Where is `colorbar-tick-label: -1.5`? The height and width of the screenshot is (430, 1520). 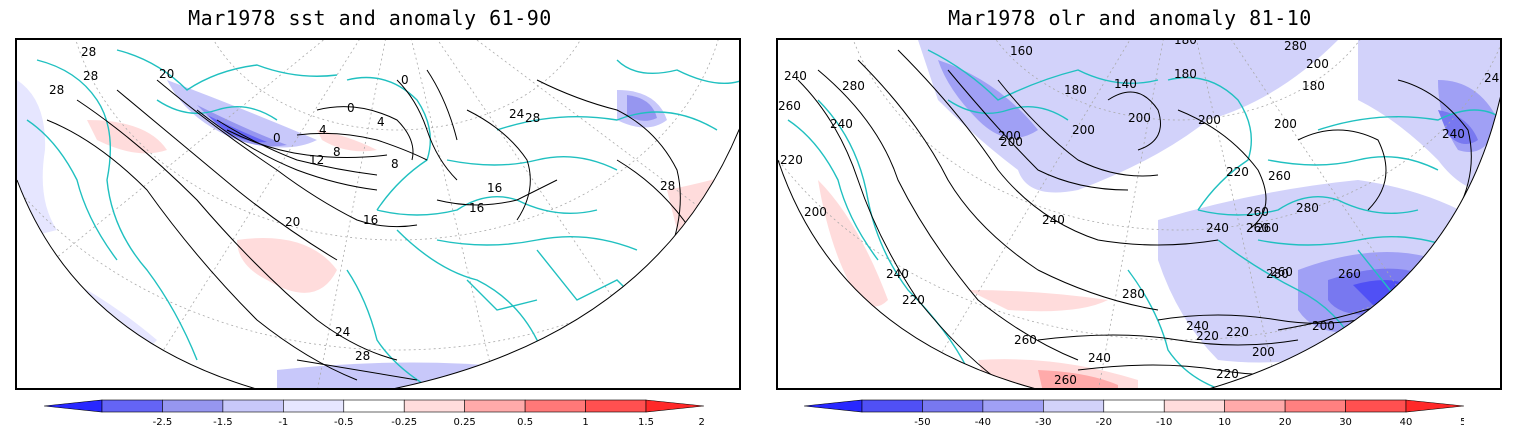 colorbar-tick-label: -1.5 is located at coordinates (223, 422).